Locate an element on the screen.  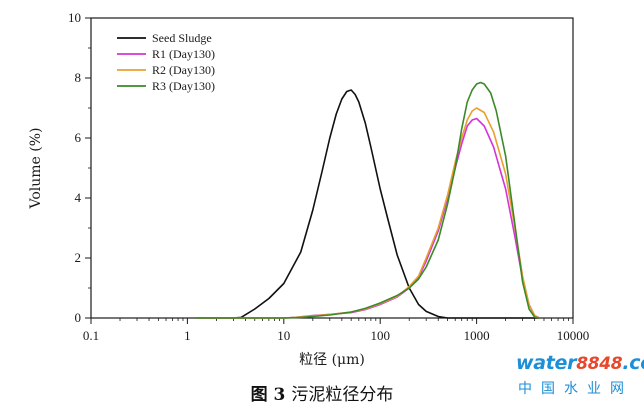
x-axis-title: 粒径 (μm) is located at coordinates (332, 360).